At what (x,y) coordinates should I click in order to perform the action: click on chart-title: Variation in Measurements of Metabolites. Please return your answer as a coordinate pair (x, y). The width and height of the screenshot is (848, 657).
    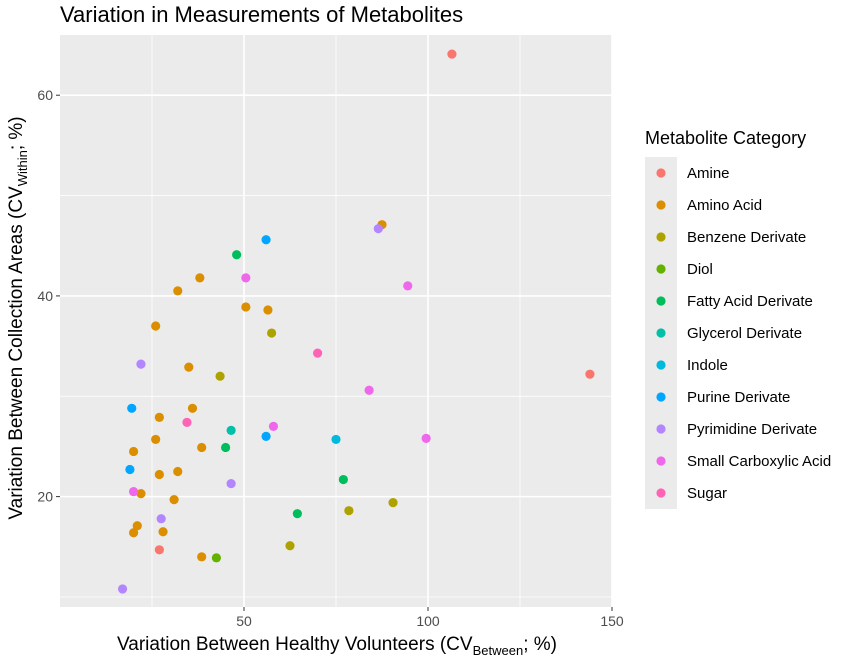
    Looking at the image, I should click on (261, 14).